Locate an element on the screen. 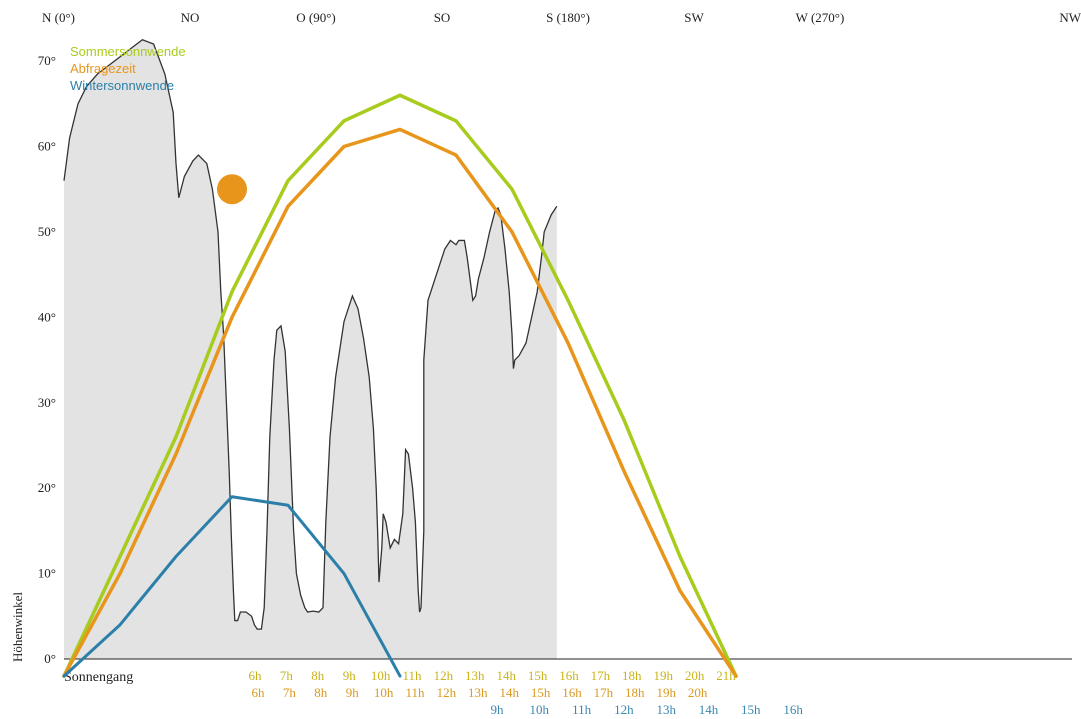 This screenshot has width=1081, height=719. hour-label-abfragezeit-15h: 15h is located at coordinates (541, 692).